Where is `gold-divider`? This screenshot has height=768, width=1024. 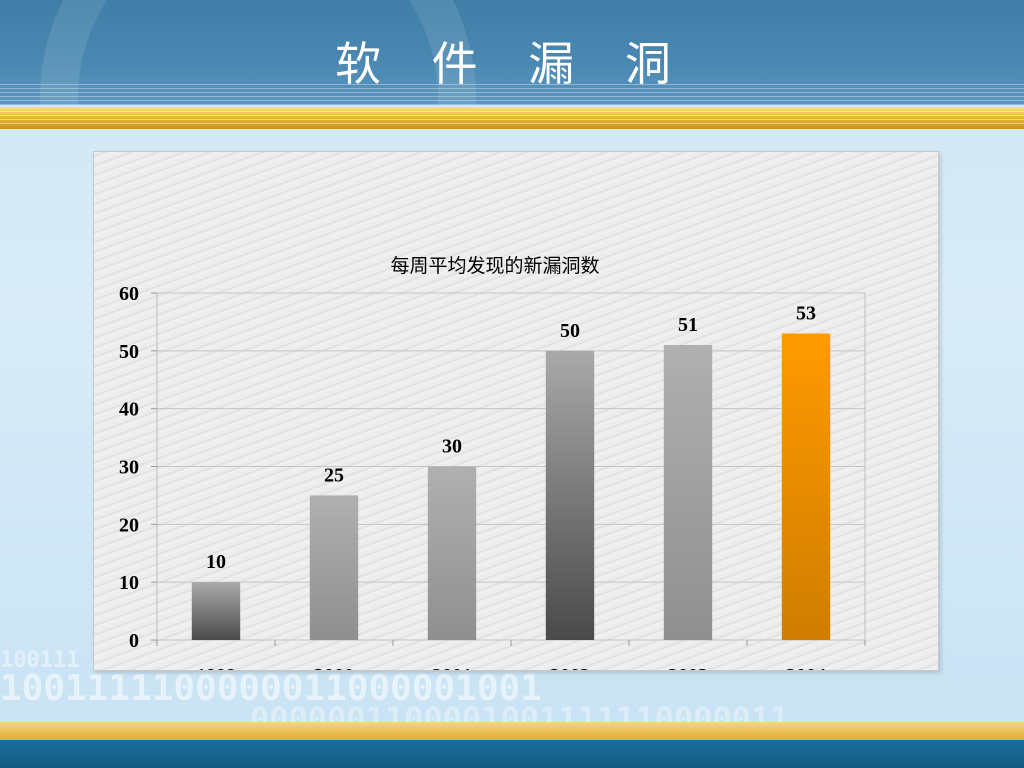 gold-divider is located at coordinates (512, 118).